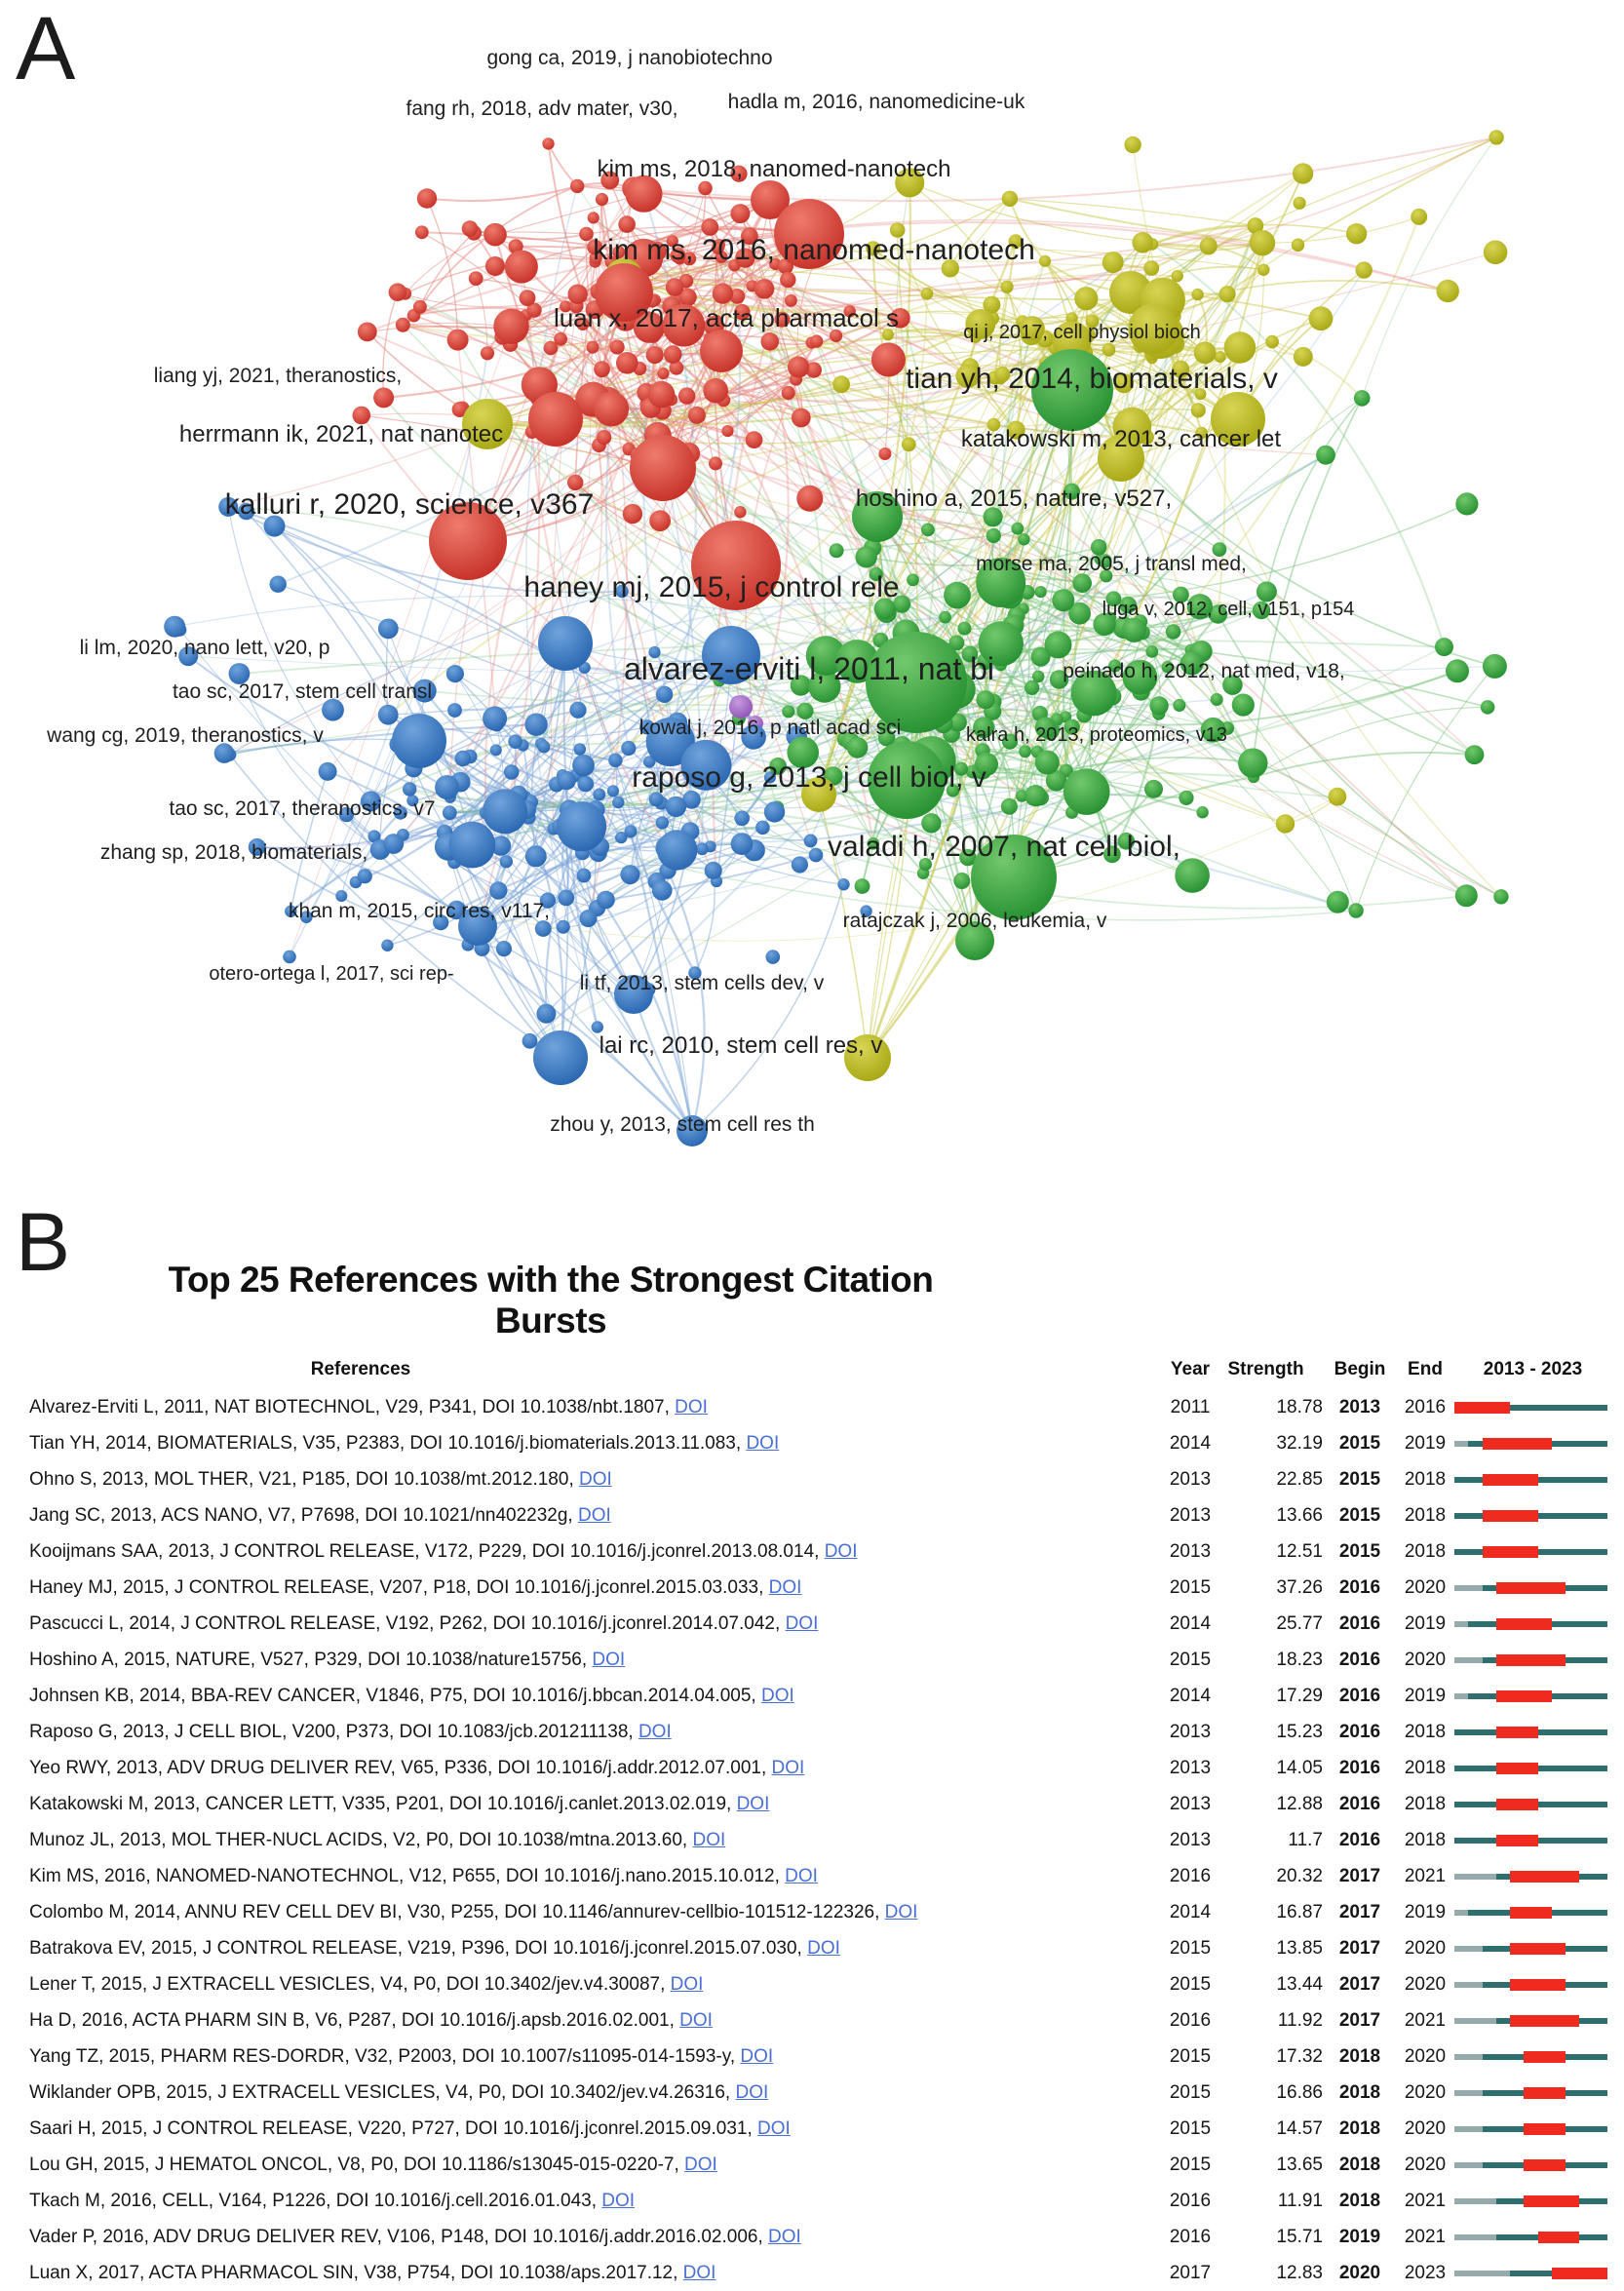 This screenshot has width=1624, height=2291. What do you see at coordinates (1190, 1407) in the screenshot?
I see `publication-year-value: 2011` at bounding box center [1190, 1407].